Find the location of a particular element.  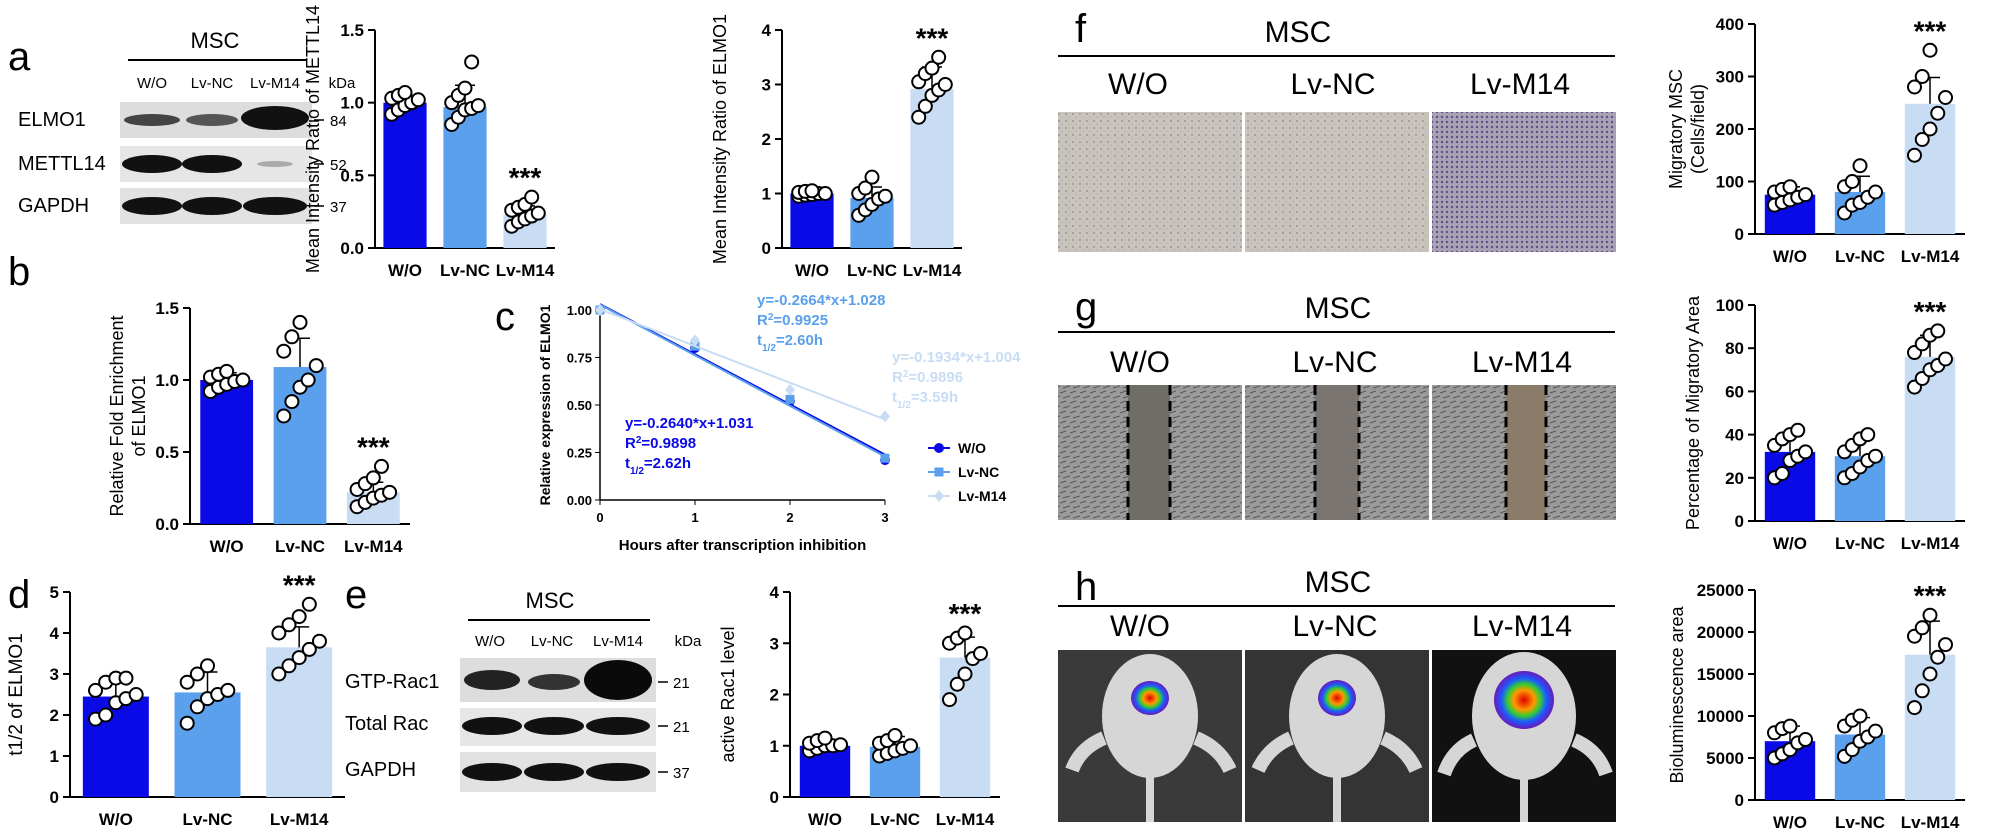

images-g-lane-1: W/O is located at coordinates (1140, 362).